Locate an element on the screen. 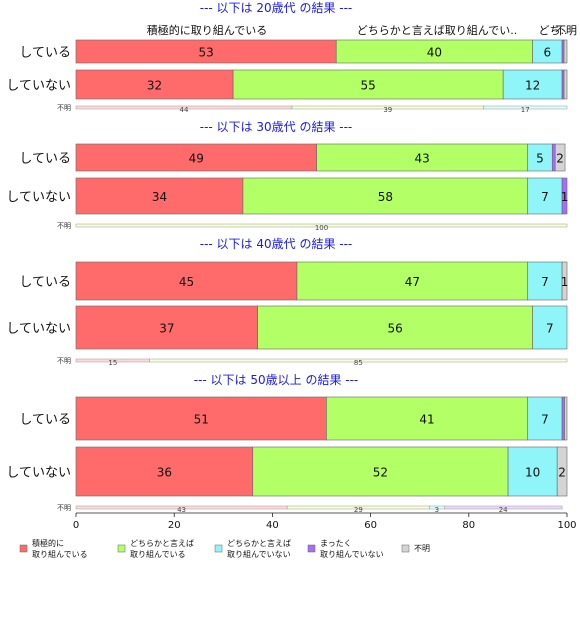  data-label: 47 is located at coordinates (412, 282).